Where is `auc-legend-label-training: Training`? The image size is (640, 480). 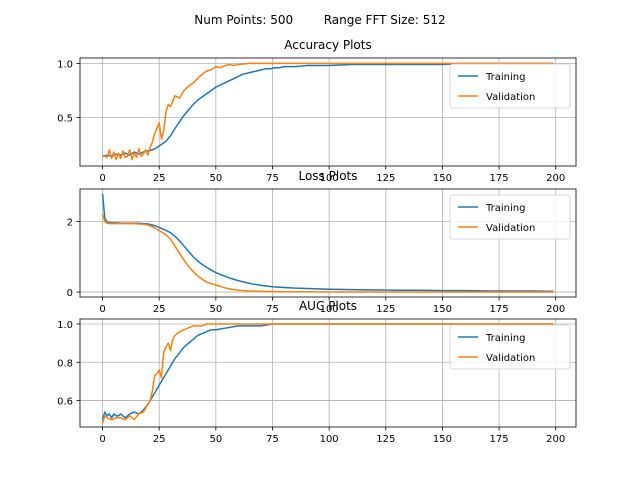
auc-legend-label-training: Training is located at coordinates (505, 338).